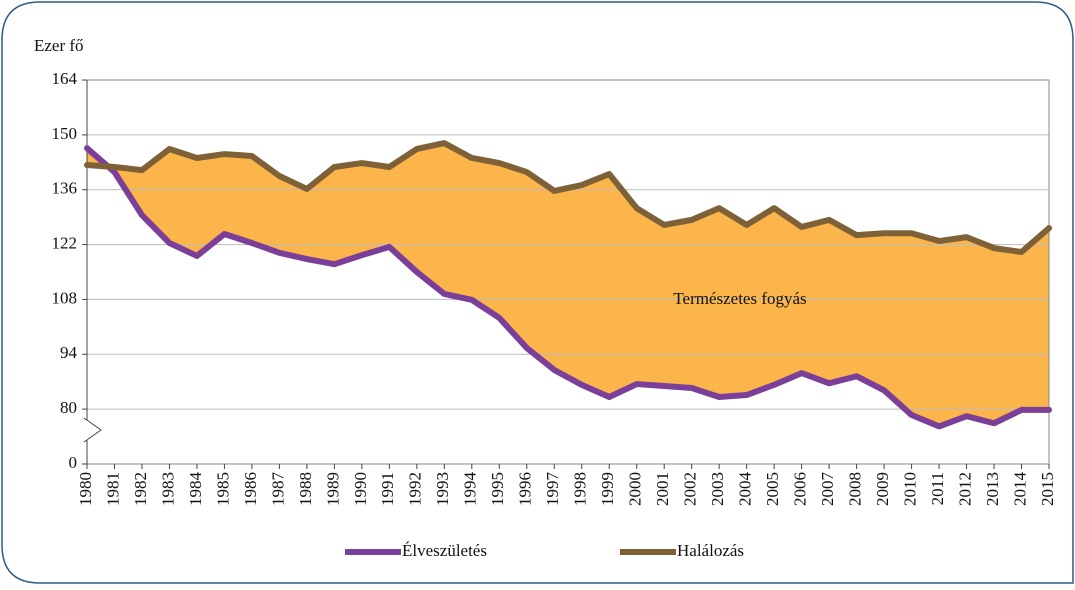  Describe the element at coordinates (710, 550) in the screenshot. I see `legend-label: Halálozás` at that location.